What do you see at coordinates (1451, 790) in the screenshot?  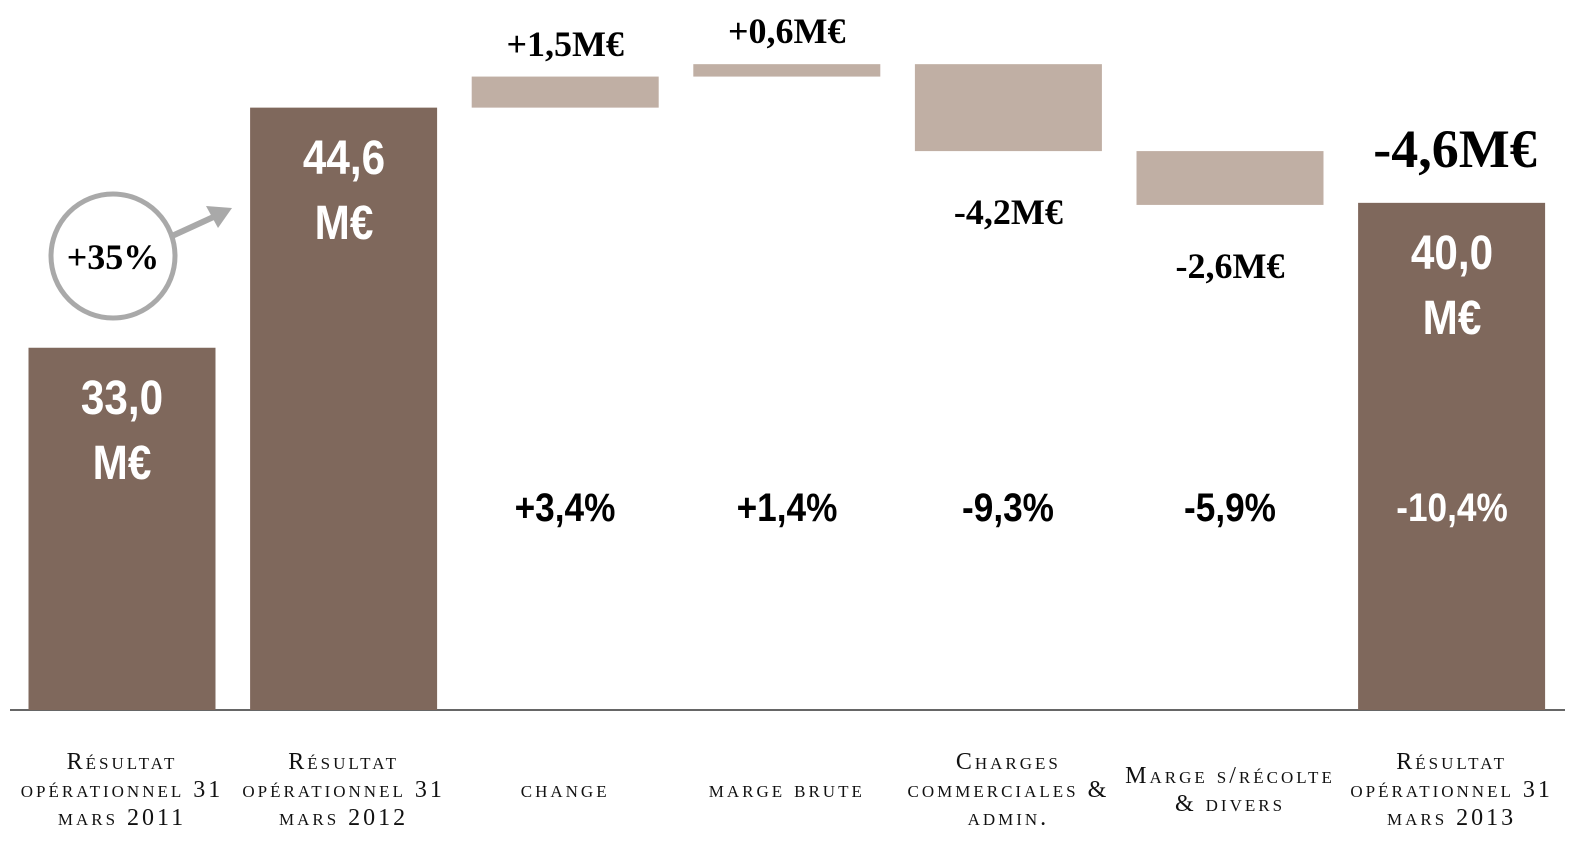 I see `x-tick-label: Résultat opérationnel 31 mars 2013` at bounding box center [1451, 790].